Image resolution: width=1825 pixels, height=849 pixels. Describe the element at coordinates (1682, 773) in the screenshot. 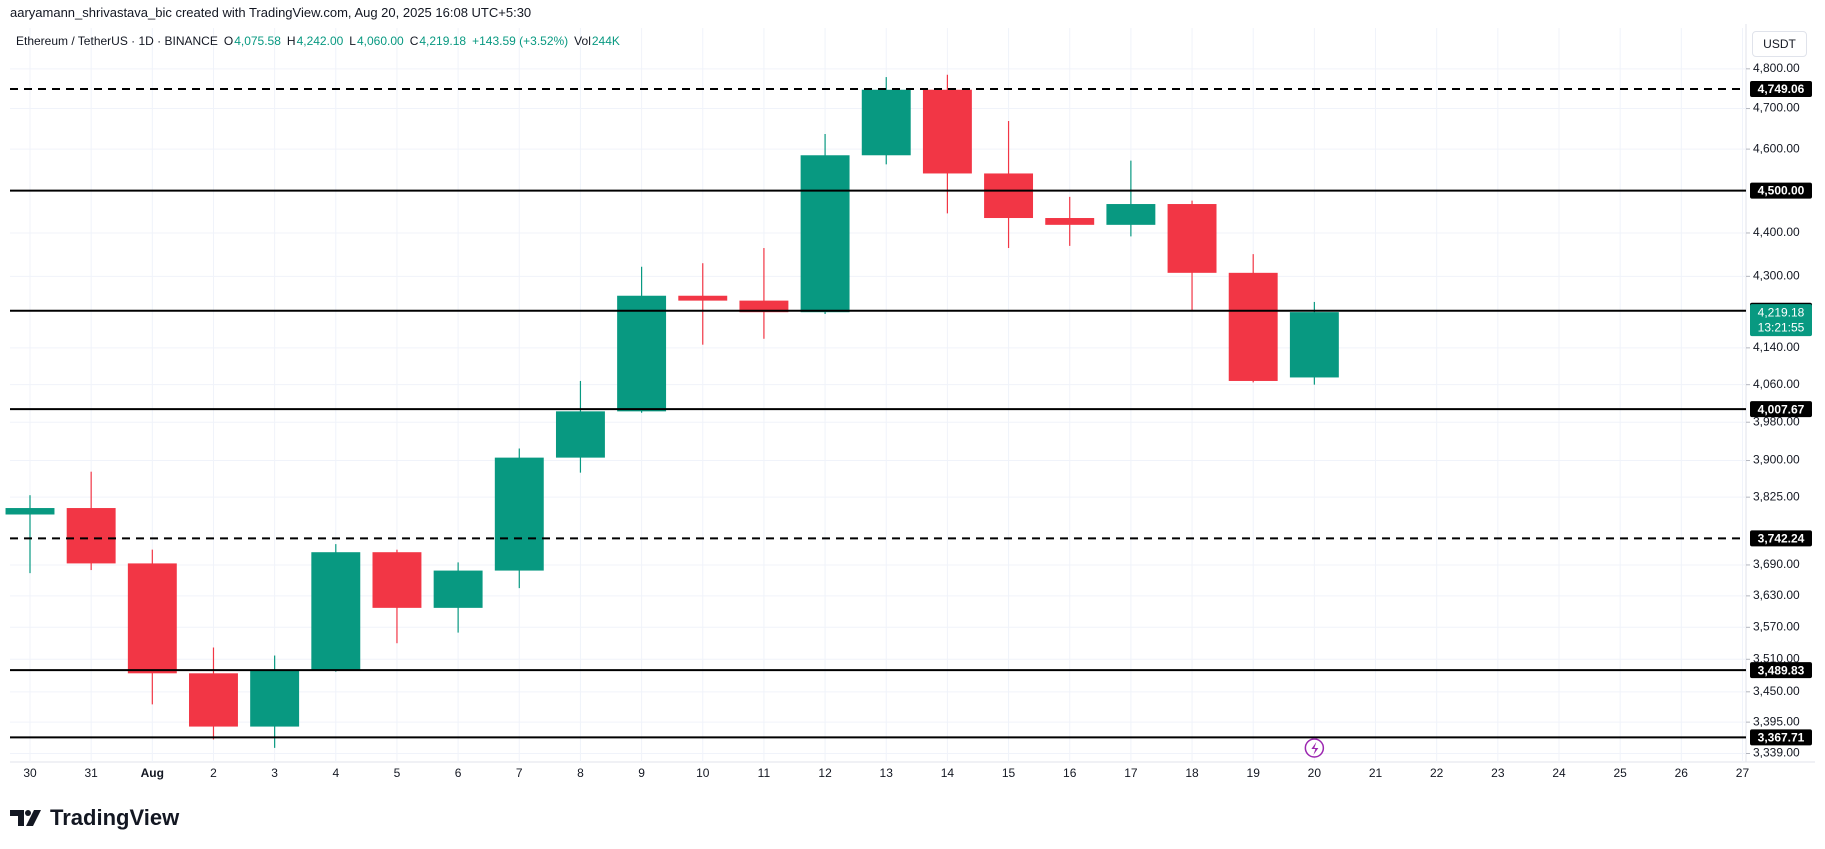

I see `x-tick-label: 26` at that location.